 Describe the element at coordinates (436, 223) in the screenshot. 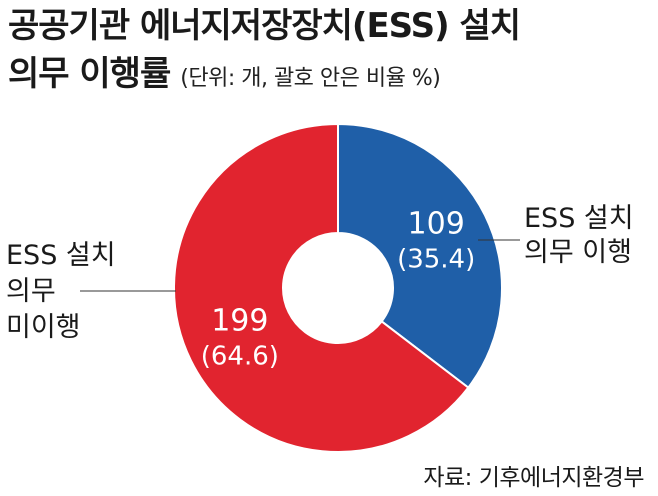

I see `slice-value-label-0: 109` at that location.